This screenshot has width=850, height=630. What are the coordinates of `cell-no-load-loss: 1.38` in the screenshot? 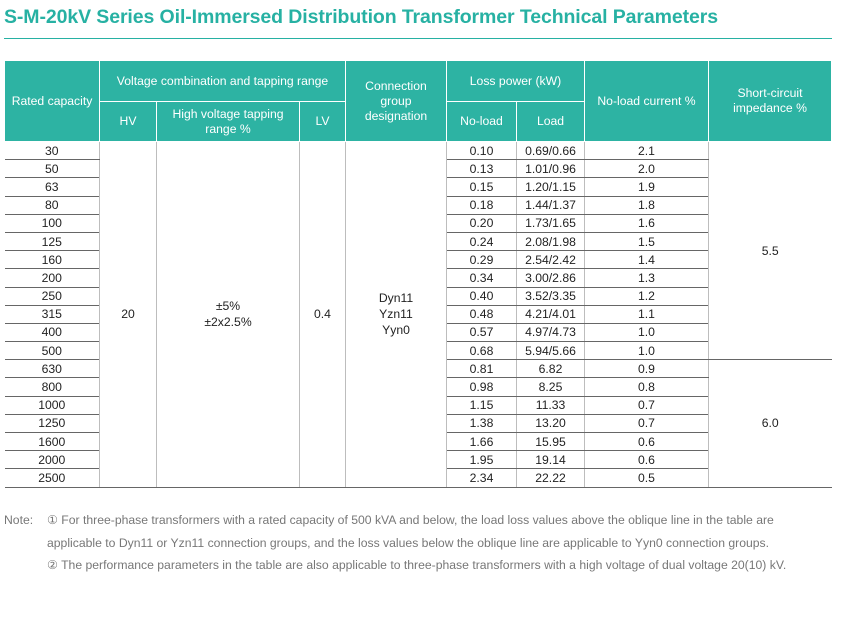 It's located at (481, 423).